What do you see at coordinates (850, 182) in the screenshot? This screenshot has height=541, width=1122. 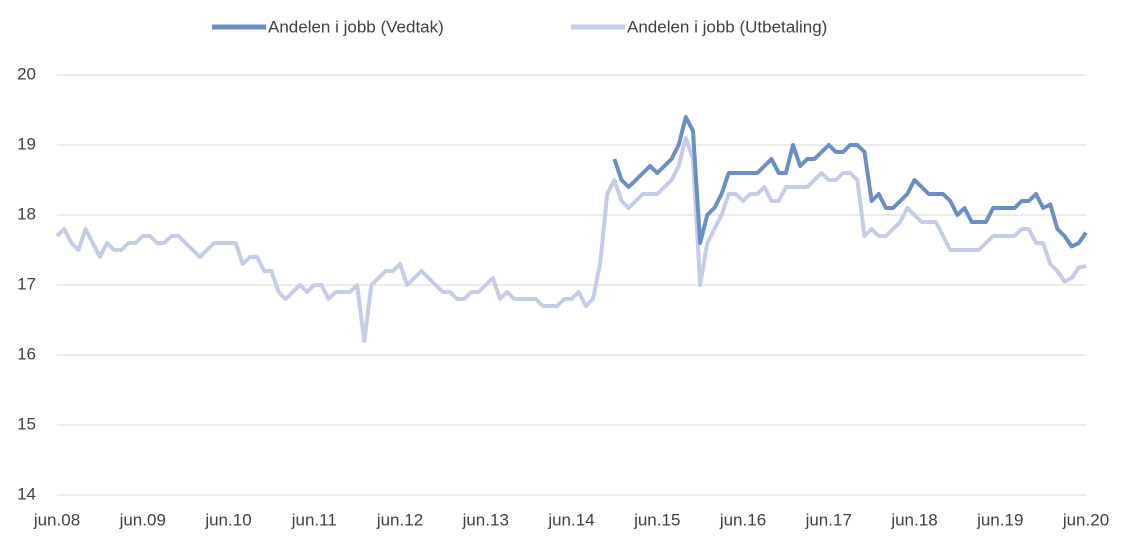 I see `series-line` at bounding box center [850, 182].